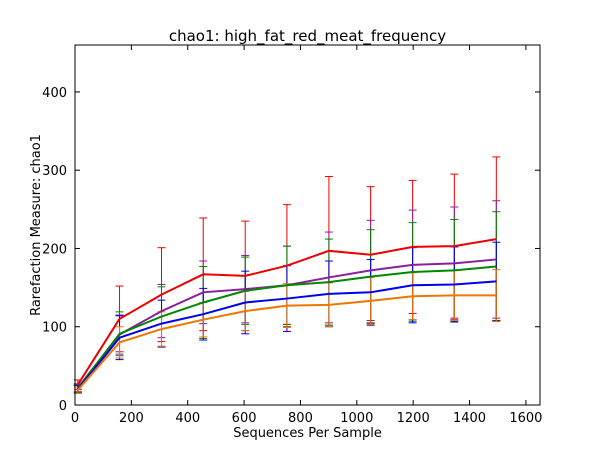 Image resolution: width=600 pixels, height=450 pixels. What do you see at coordinates (75, 418) in the screenshot?
I see `x-tick-label: 0` at bounding box center [75, 418].